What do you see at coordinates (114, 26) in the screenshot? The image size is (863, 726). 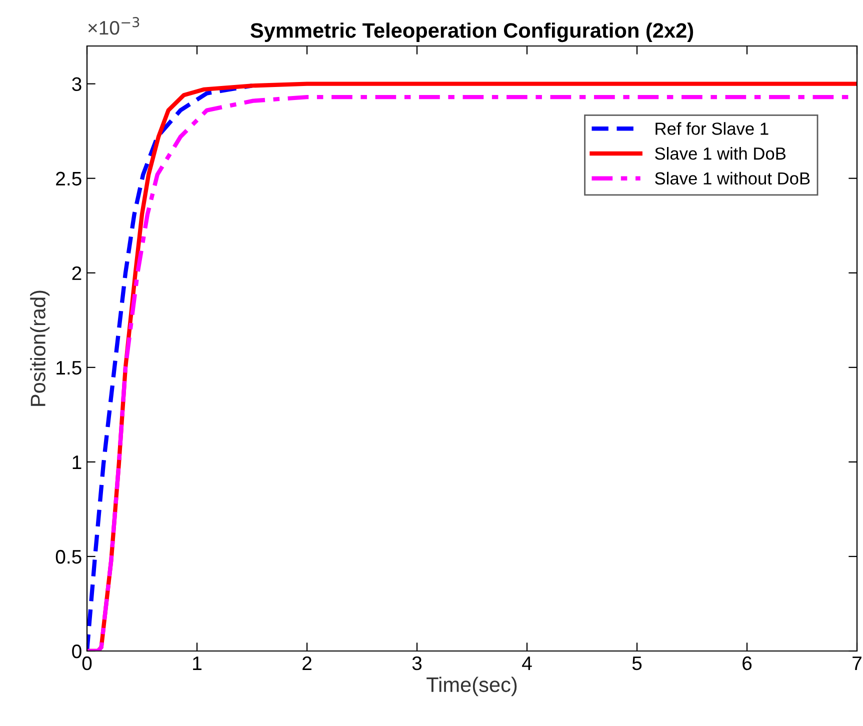 I see `text: ×10$^{−3}$` at bounding box center [114, 26].